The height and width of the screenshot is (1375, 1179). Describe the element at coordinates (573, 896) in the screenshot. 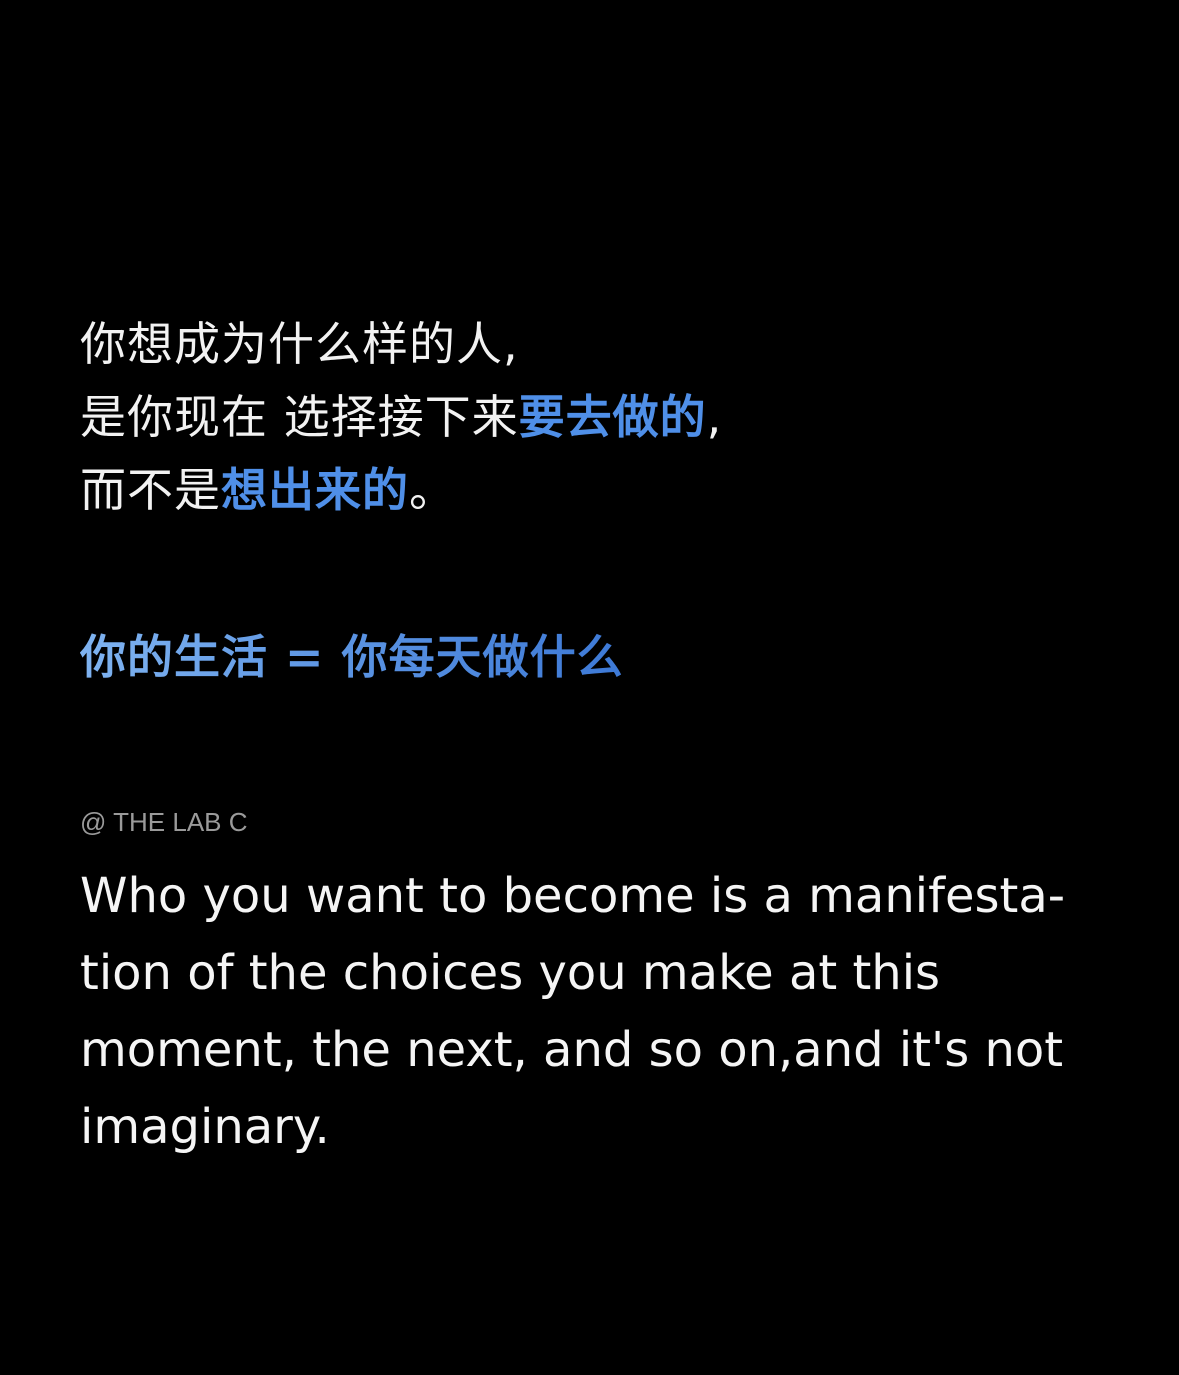

I see `english-line-1: Who you want to become is a manifesta-` at that location.